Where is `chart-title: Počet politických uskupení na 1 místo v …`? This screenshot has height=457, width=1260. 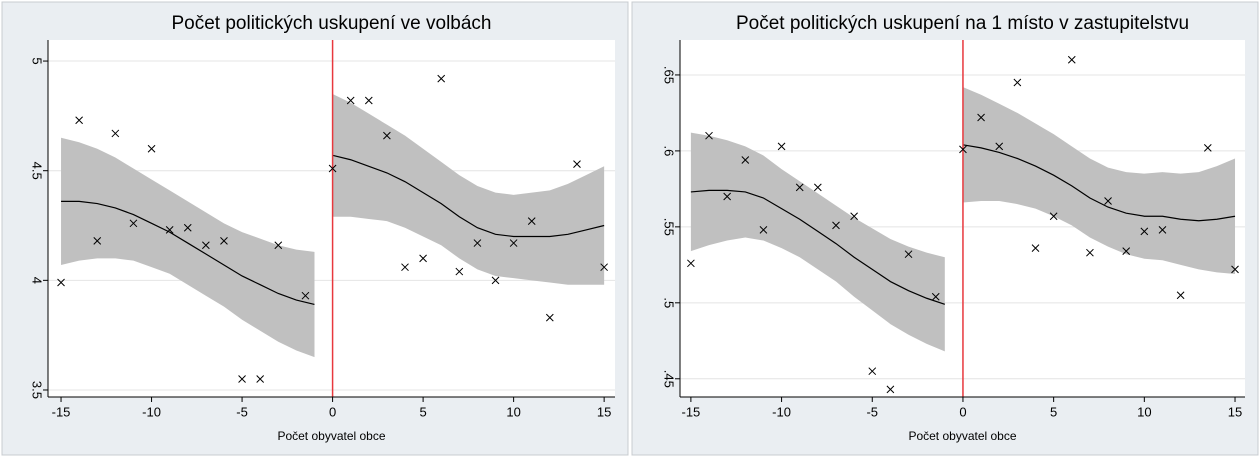 chart-title: Počet politických uskupení na 1 místo v … is located at coordinates (962, 23).